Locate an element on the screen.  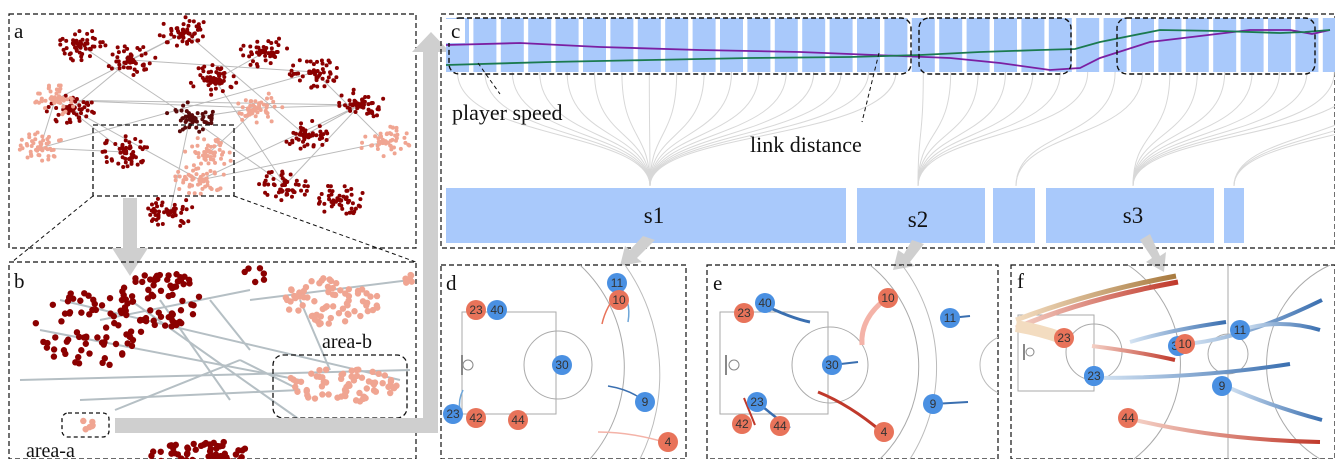
area-b-label: area-b is located at coordinates (347, 342).